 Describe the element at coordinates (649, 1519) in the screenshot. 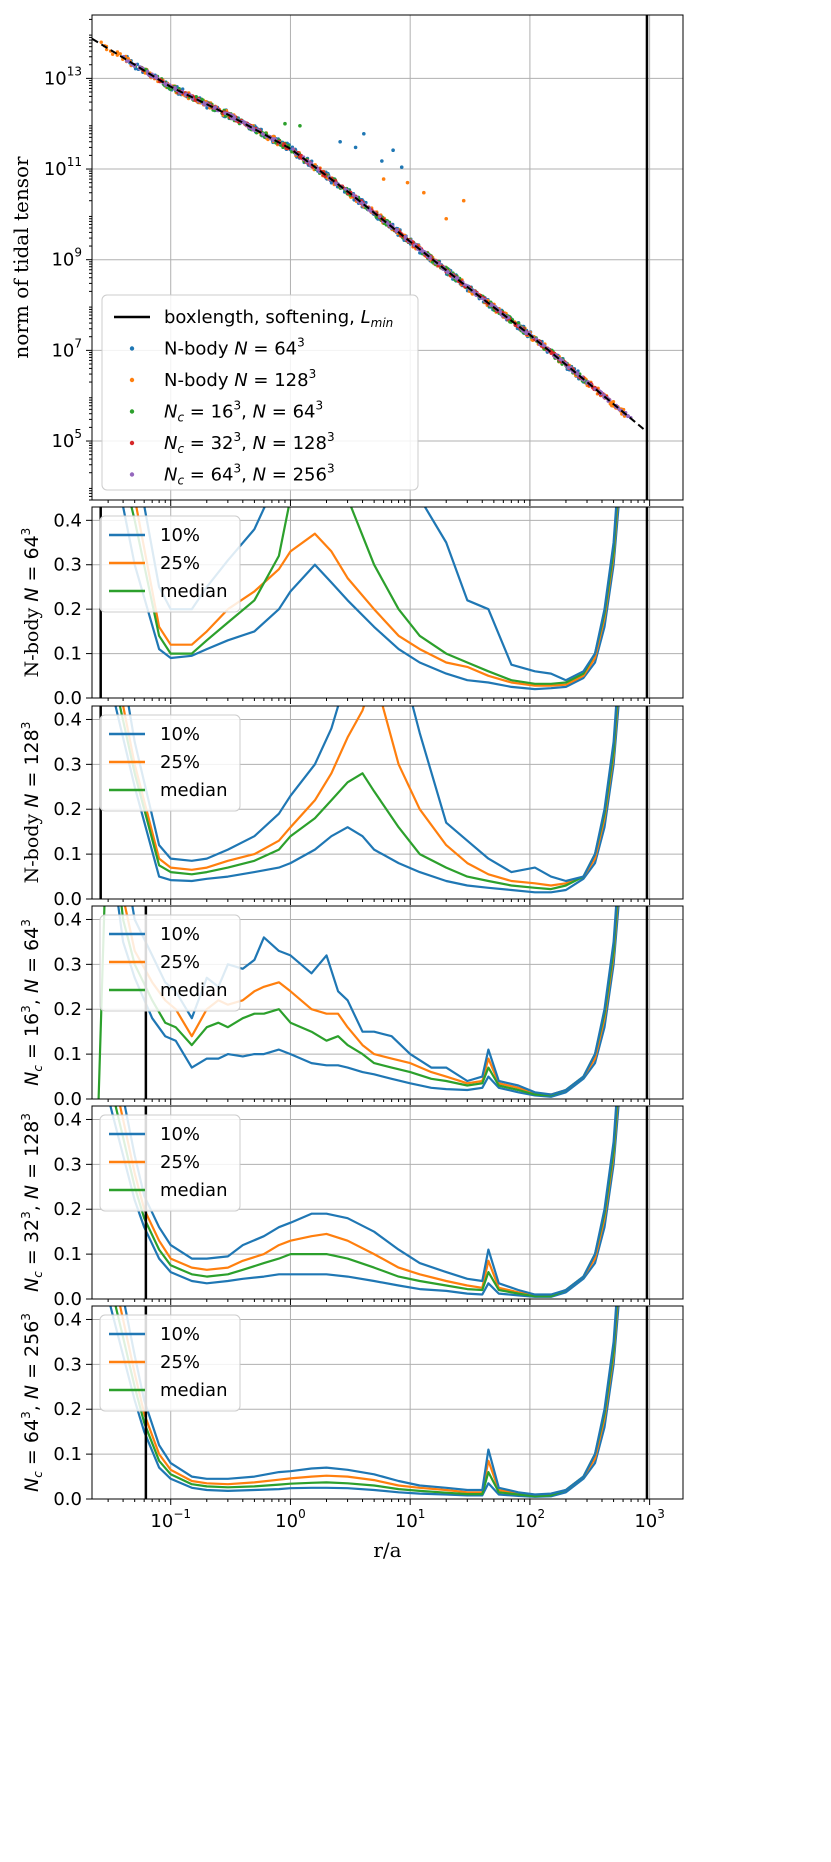

I see `x-tick-label: 10³` at that location.